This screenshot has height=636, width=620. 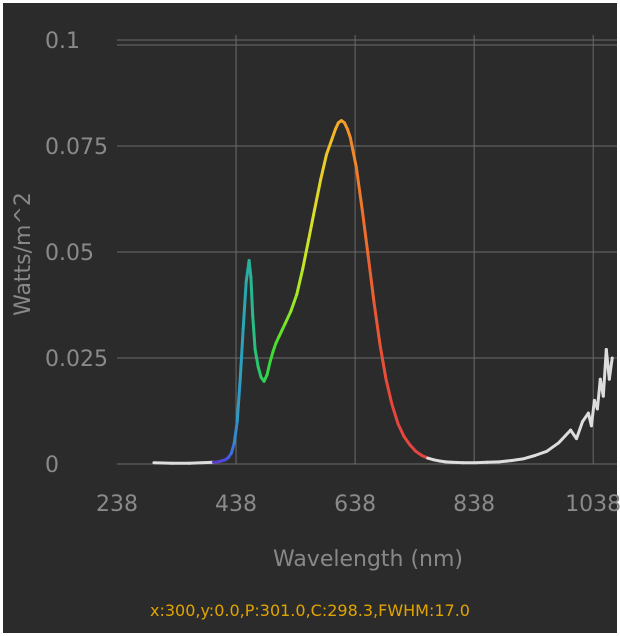 I want to click on y-axis-title: Watts/m^2, so click(x=23, y=254).